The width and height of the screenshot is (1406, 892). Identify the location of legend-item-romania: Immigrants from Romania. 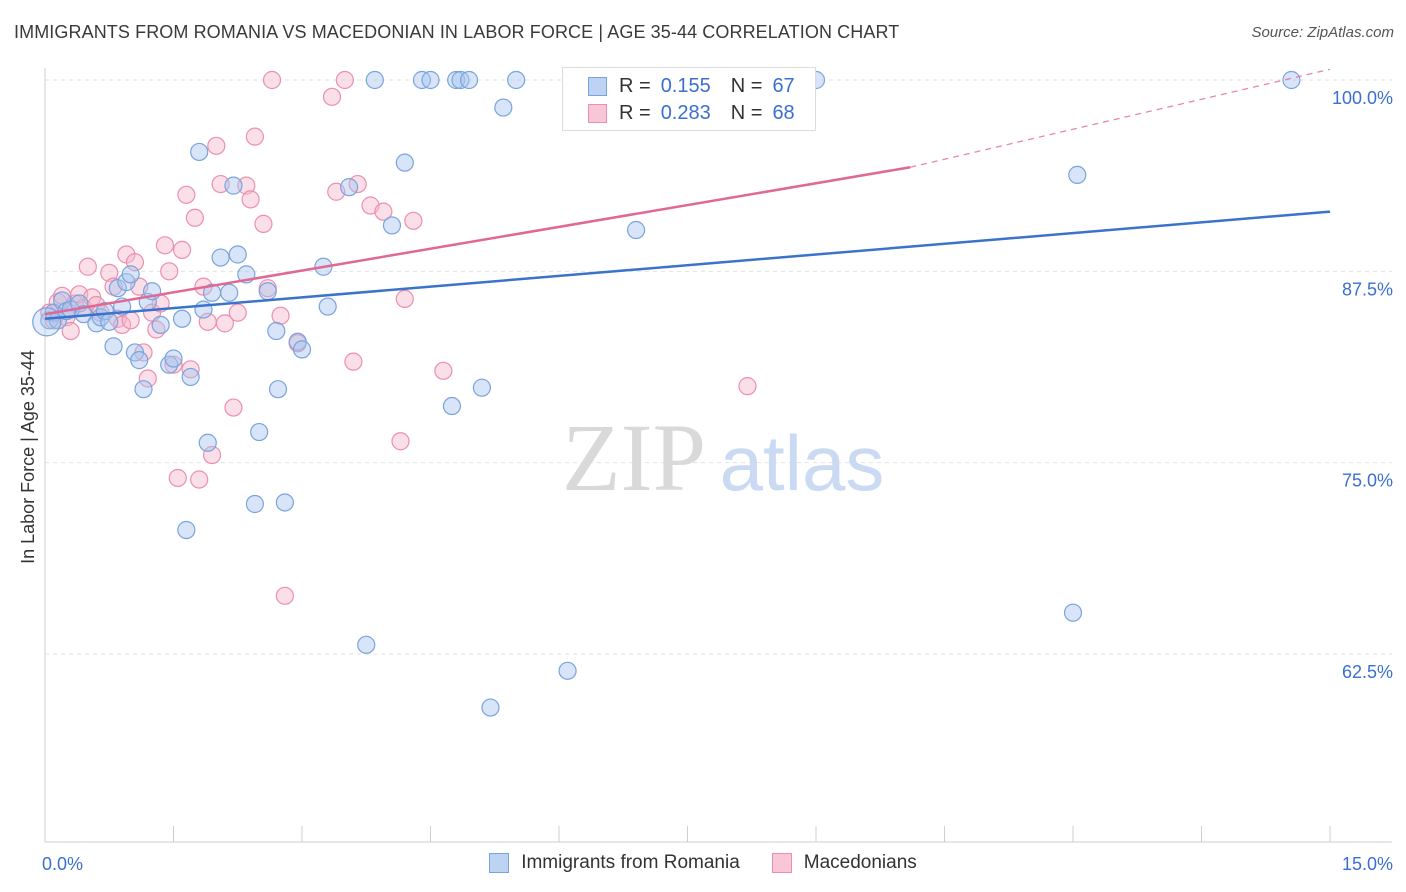
(614, 863).